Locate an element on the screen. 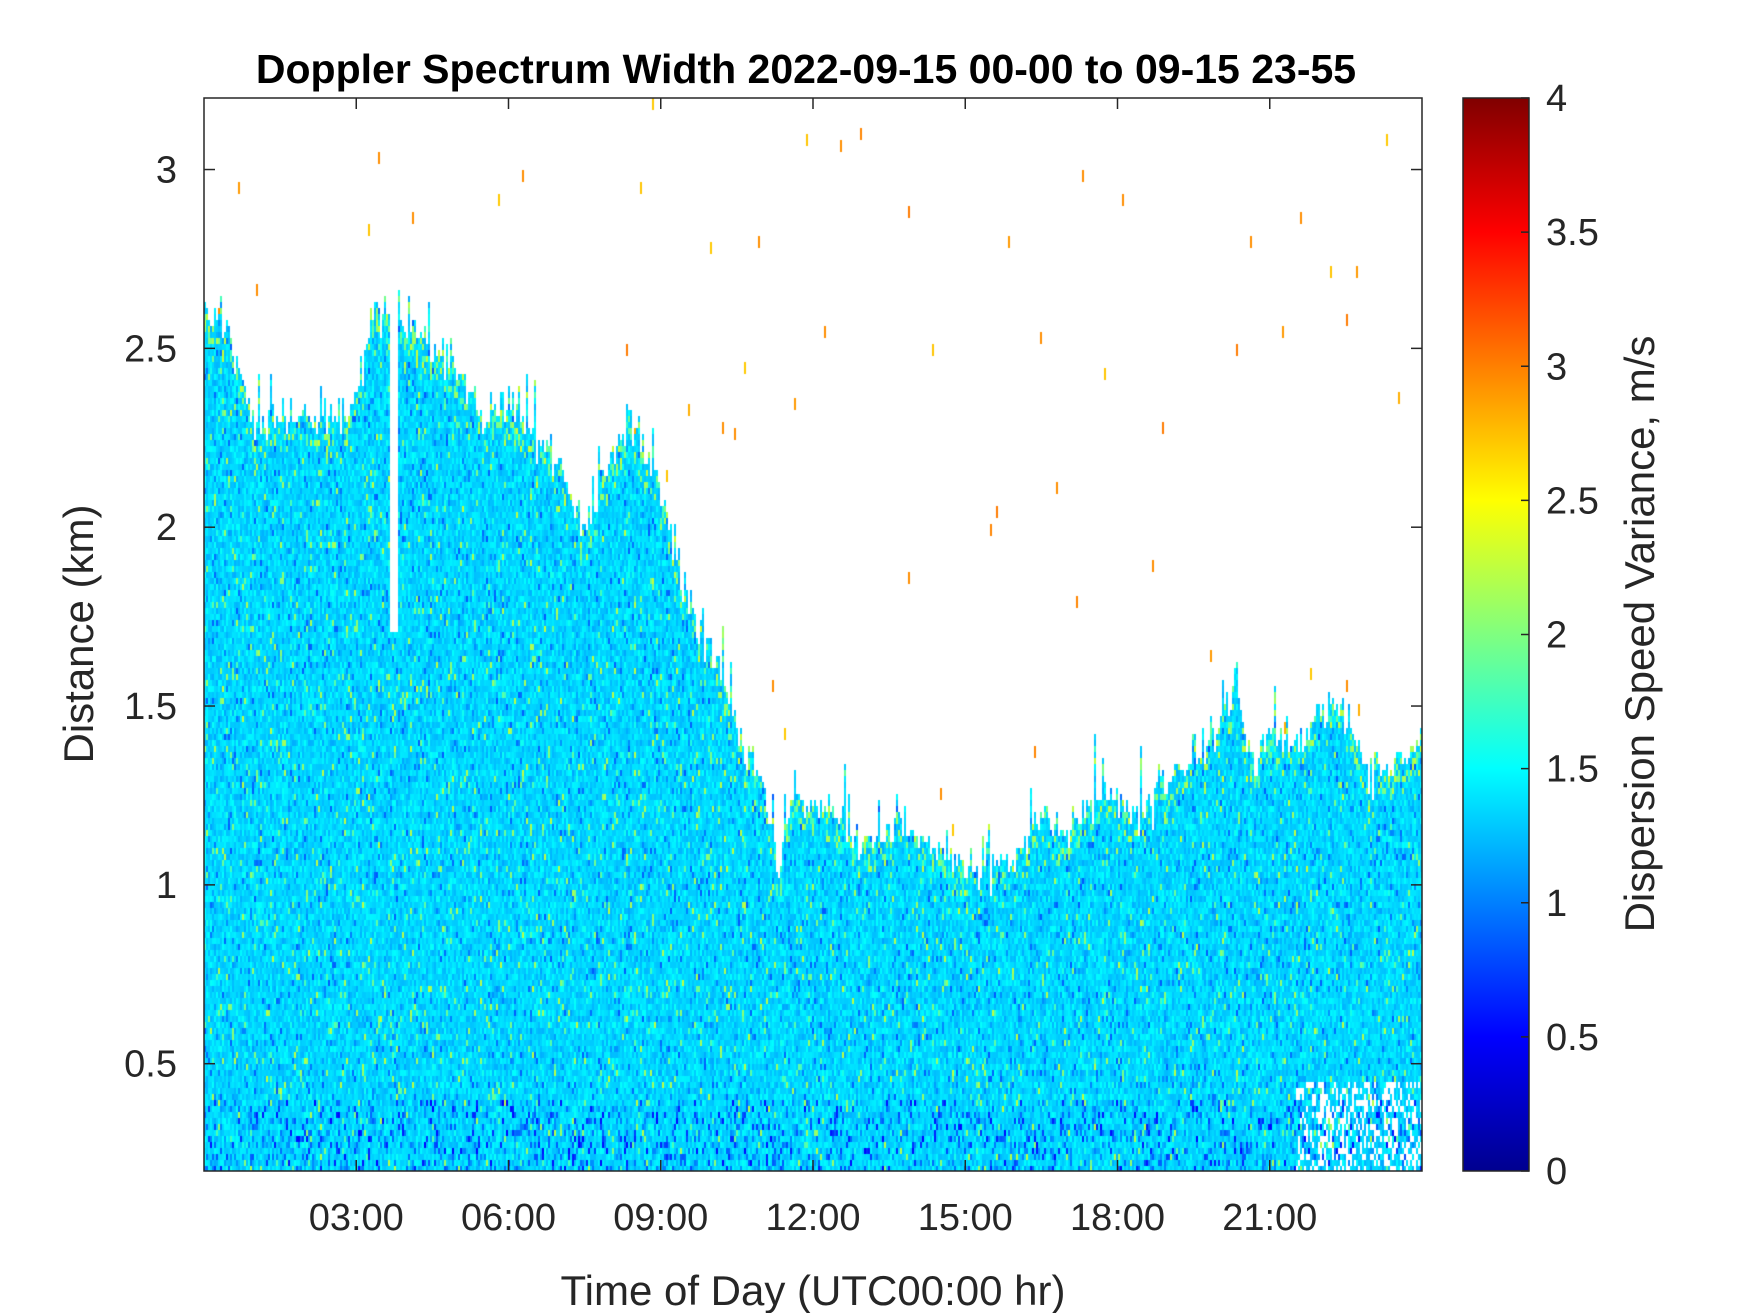 Image resolution: width=1750 pixels, height=1313 pixels. colorbar-tick-label: 2.5 is located at coordinates (1572, 501).